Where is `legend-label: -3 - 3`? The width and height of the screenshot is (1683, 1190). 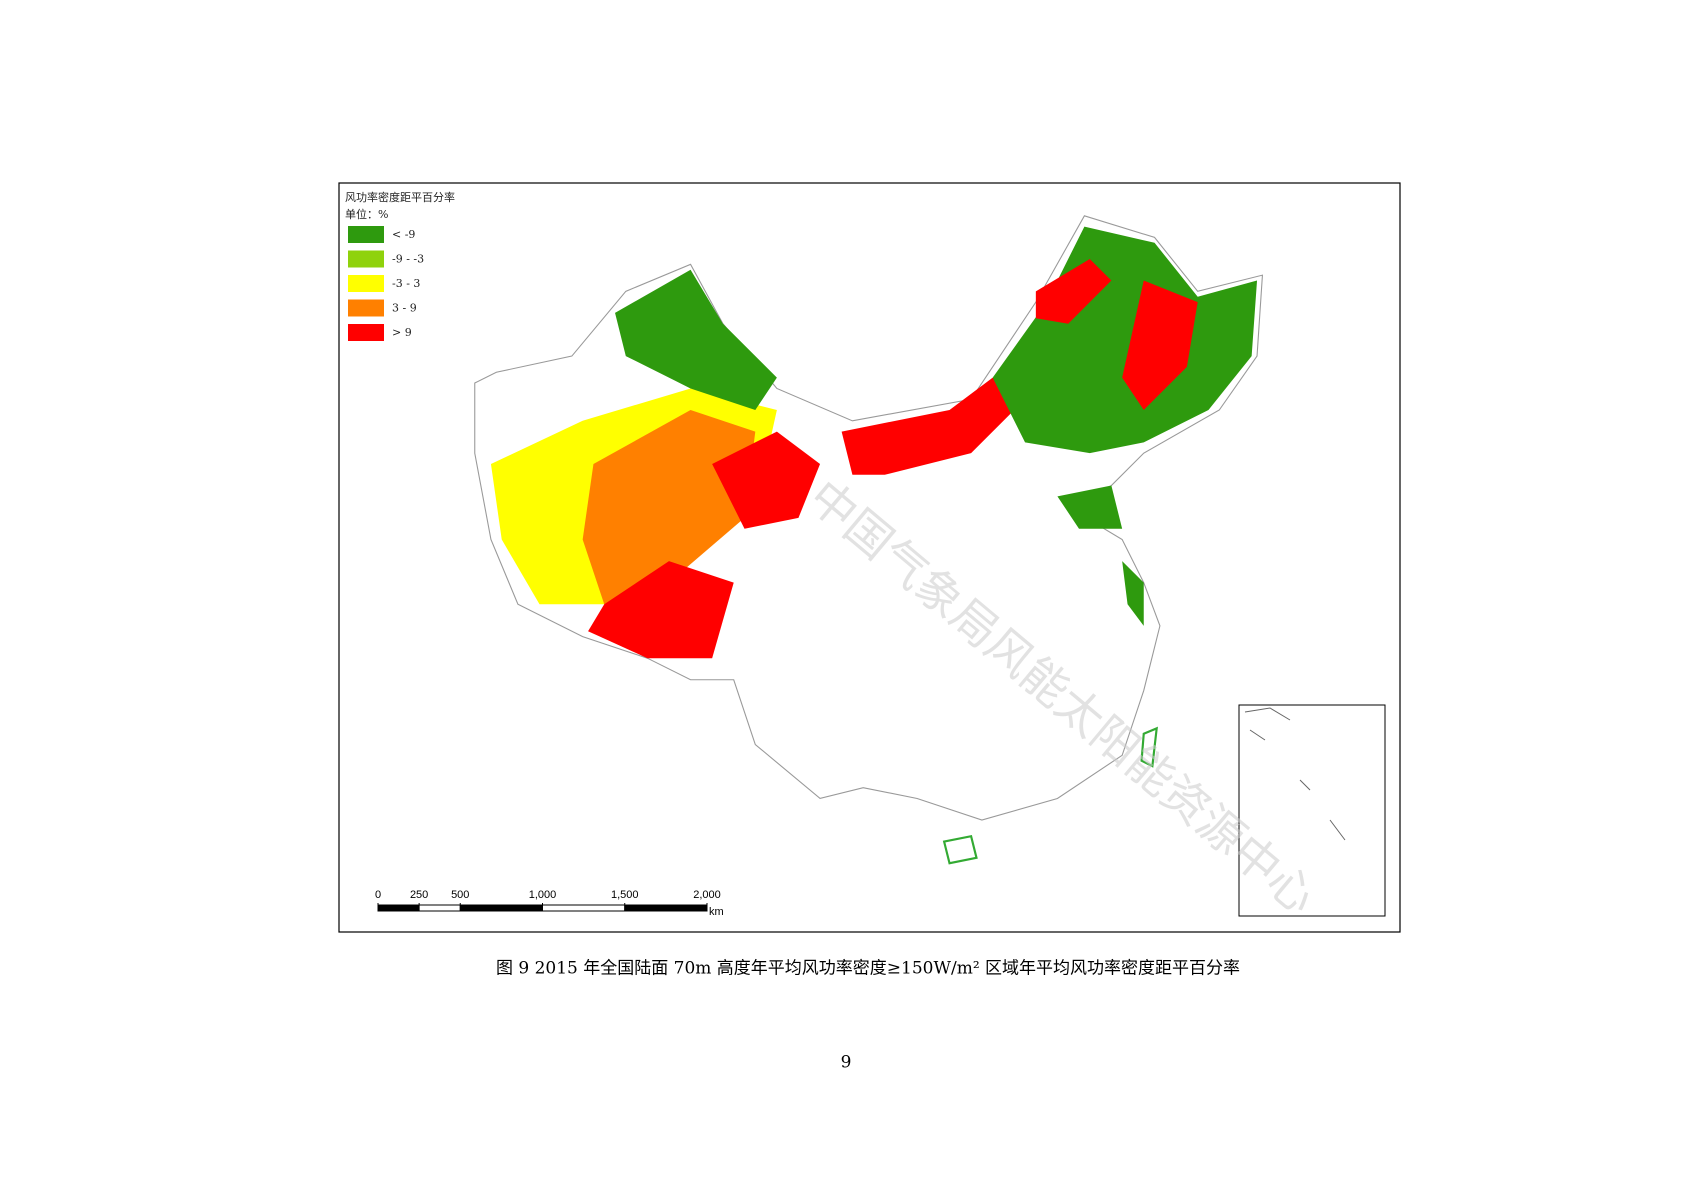
legend-label: -3 - 3 is located at coordinates (406, 283).